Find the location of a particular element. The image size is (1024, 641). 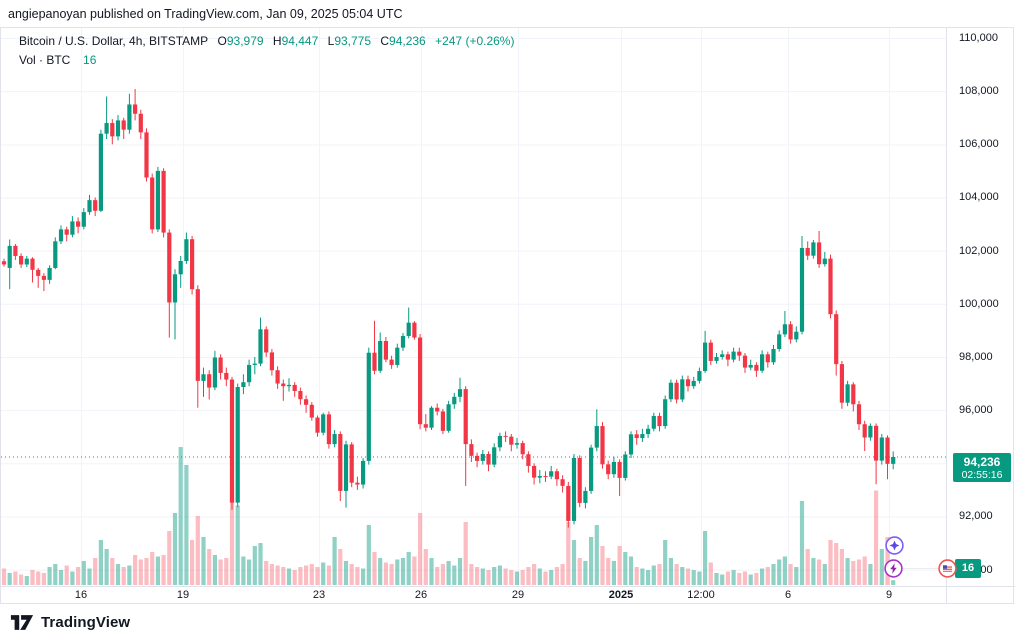

tradingview-footer: TradingView is located at coordinates (70, 622).